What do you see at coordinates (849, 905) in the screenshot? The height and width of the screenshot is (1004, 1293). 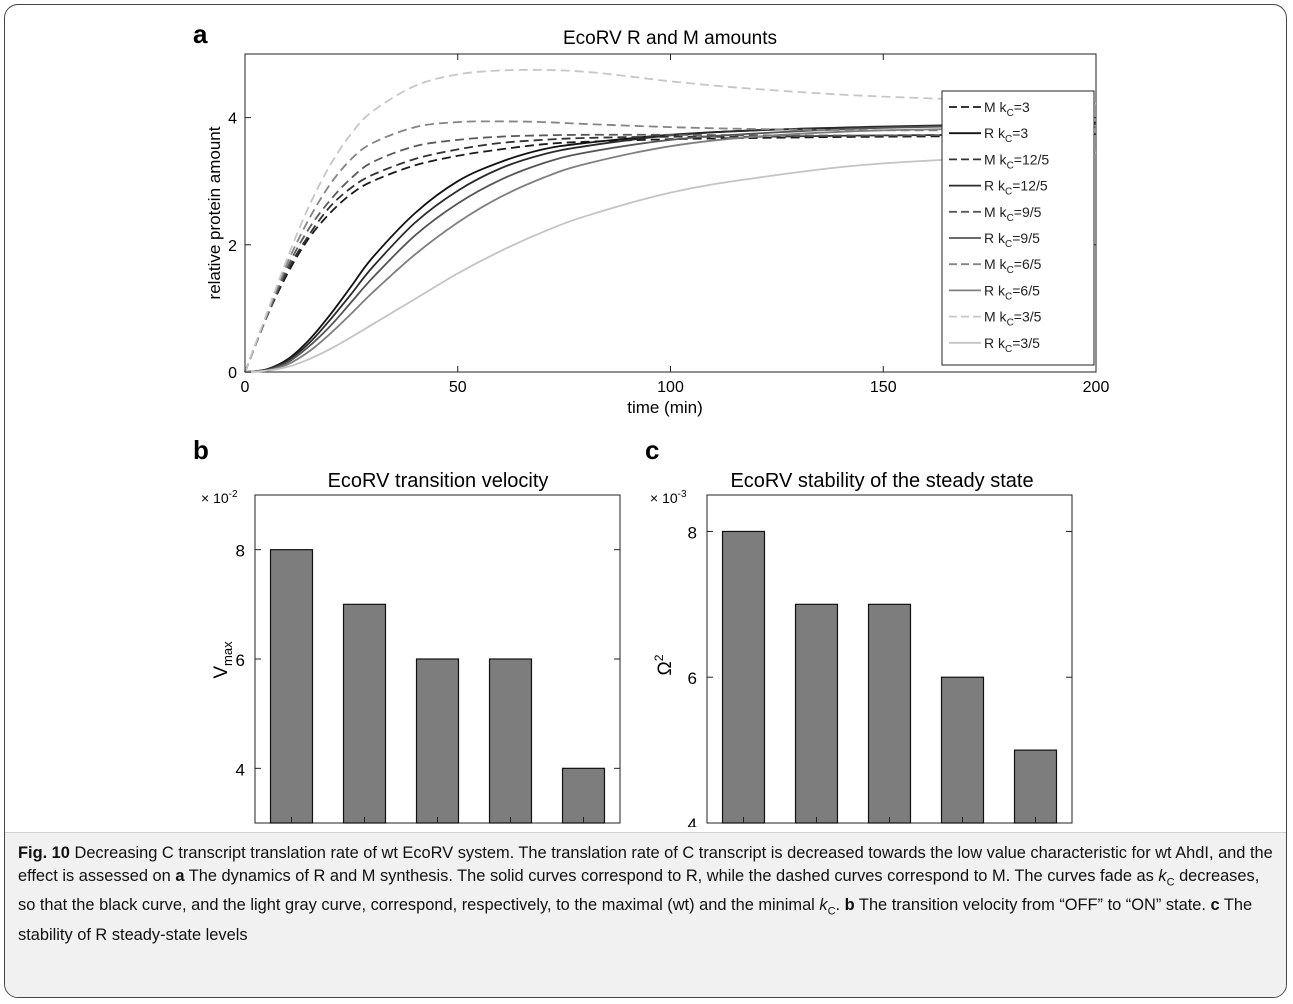 I see `caption-b: b` at bounding box center [849, 905].